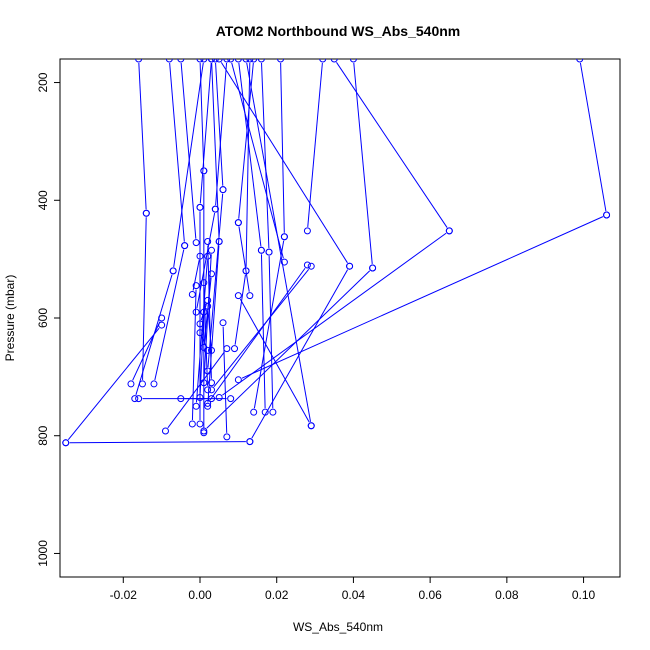  What do you see at coordinates (507, 595) in the screenshot?
I see `x-tick-label: 0.08` at bounding box center [507, 595].